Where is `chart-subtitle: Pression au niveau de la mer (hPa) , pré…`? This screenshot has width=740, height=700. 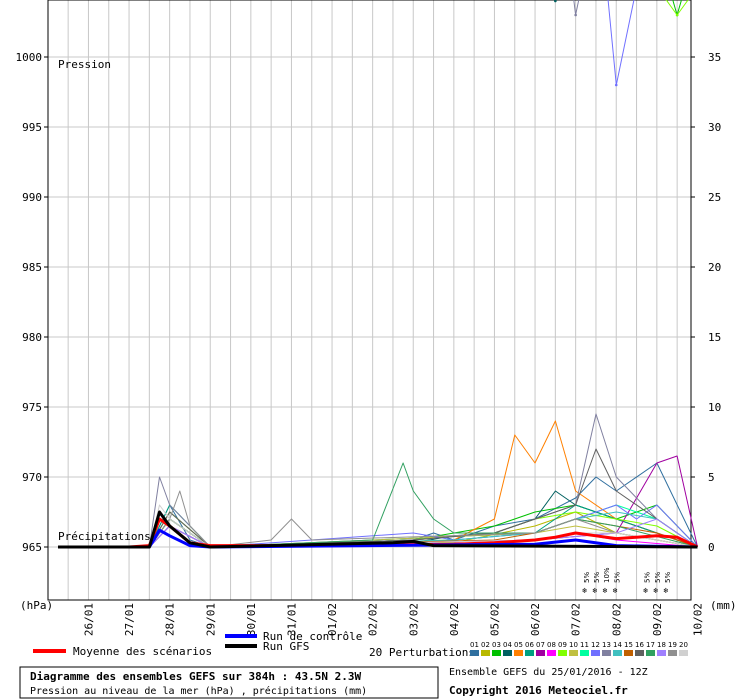
chart-subtitle: Pression au niveau de la mer (hPa) , pré… is located at coordinates (198, 691).